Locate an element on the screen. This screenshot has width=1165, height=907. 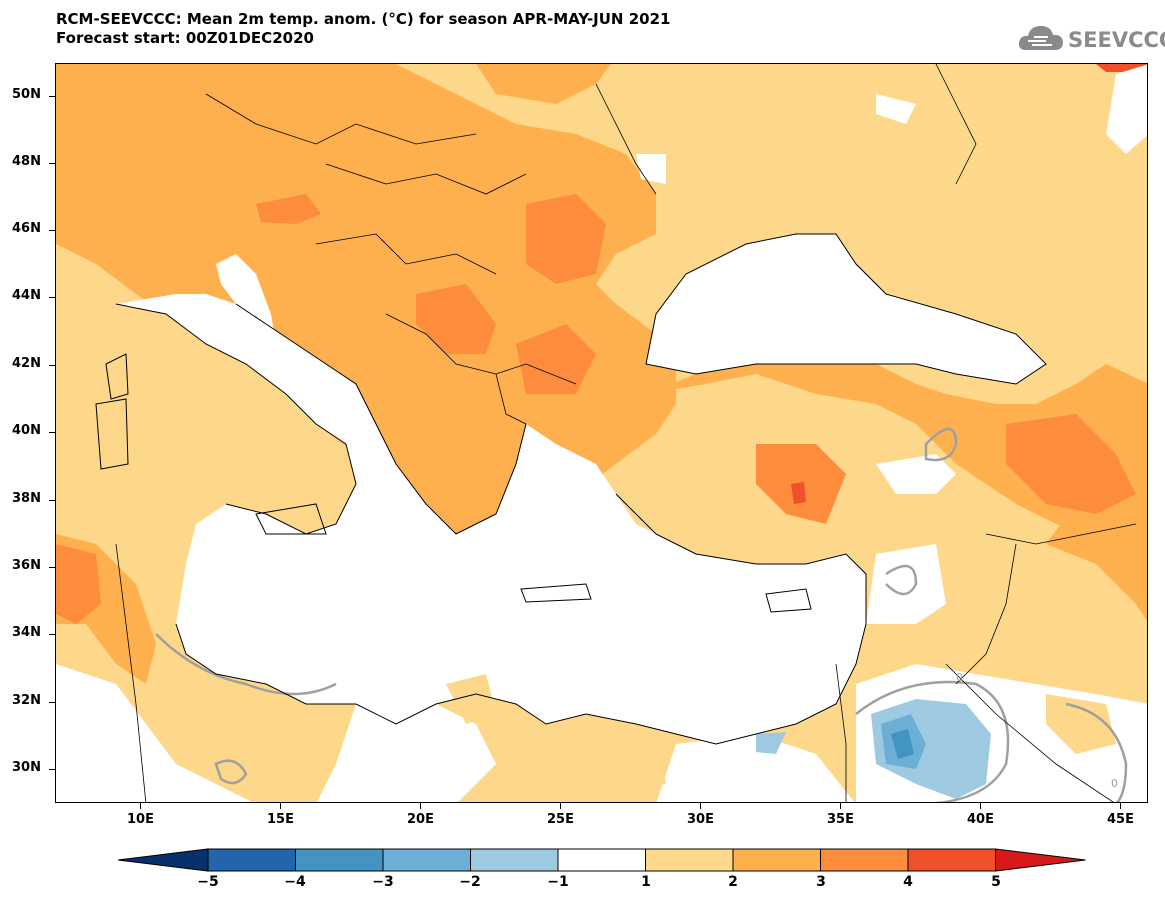
colorbar-label: −1 is located at coordinates (558, 882).